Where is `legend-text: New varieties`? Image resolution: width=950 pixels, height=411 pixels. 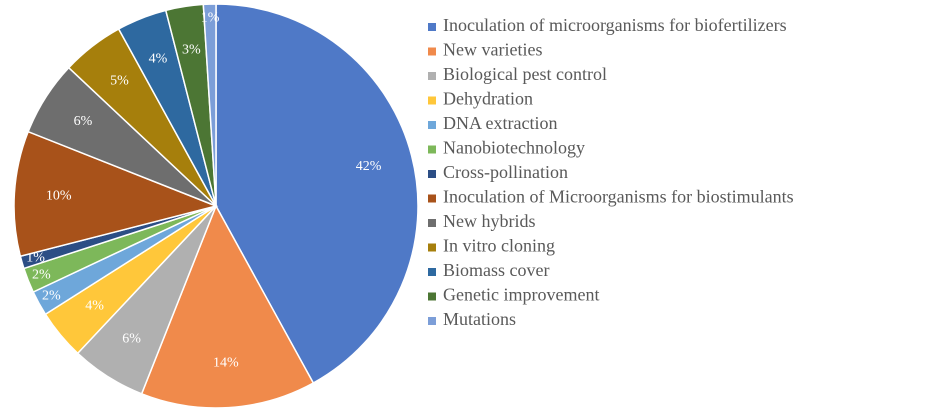 legend-text: New varieties is located at coordinates (492, 50).